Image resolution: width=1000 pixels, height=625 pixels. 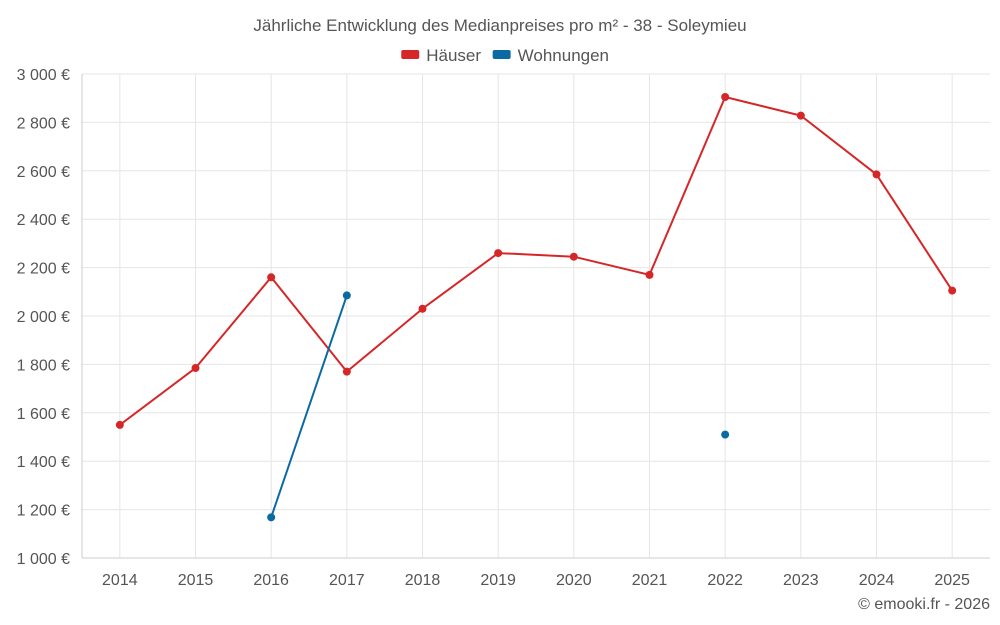 What do you see at coordinates (801, 580) in the screenshot?
I see `x-tick-label: 2023` at bounding box center [801, 580].